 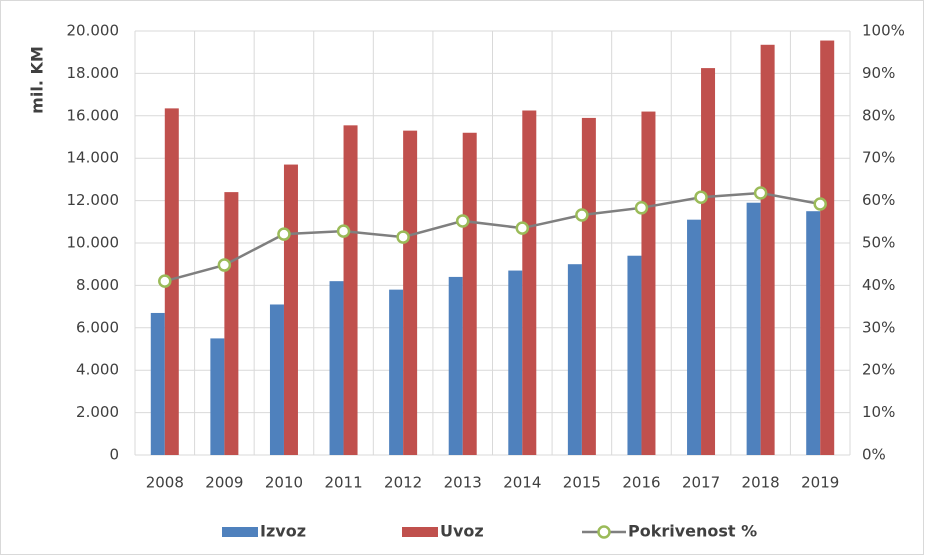 I want to click on legend-label: Izvoz, so click(x=283, y=531).